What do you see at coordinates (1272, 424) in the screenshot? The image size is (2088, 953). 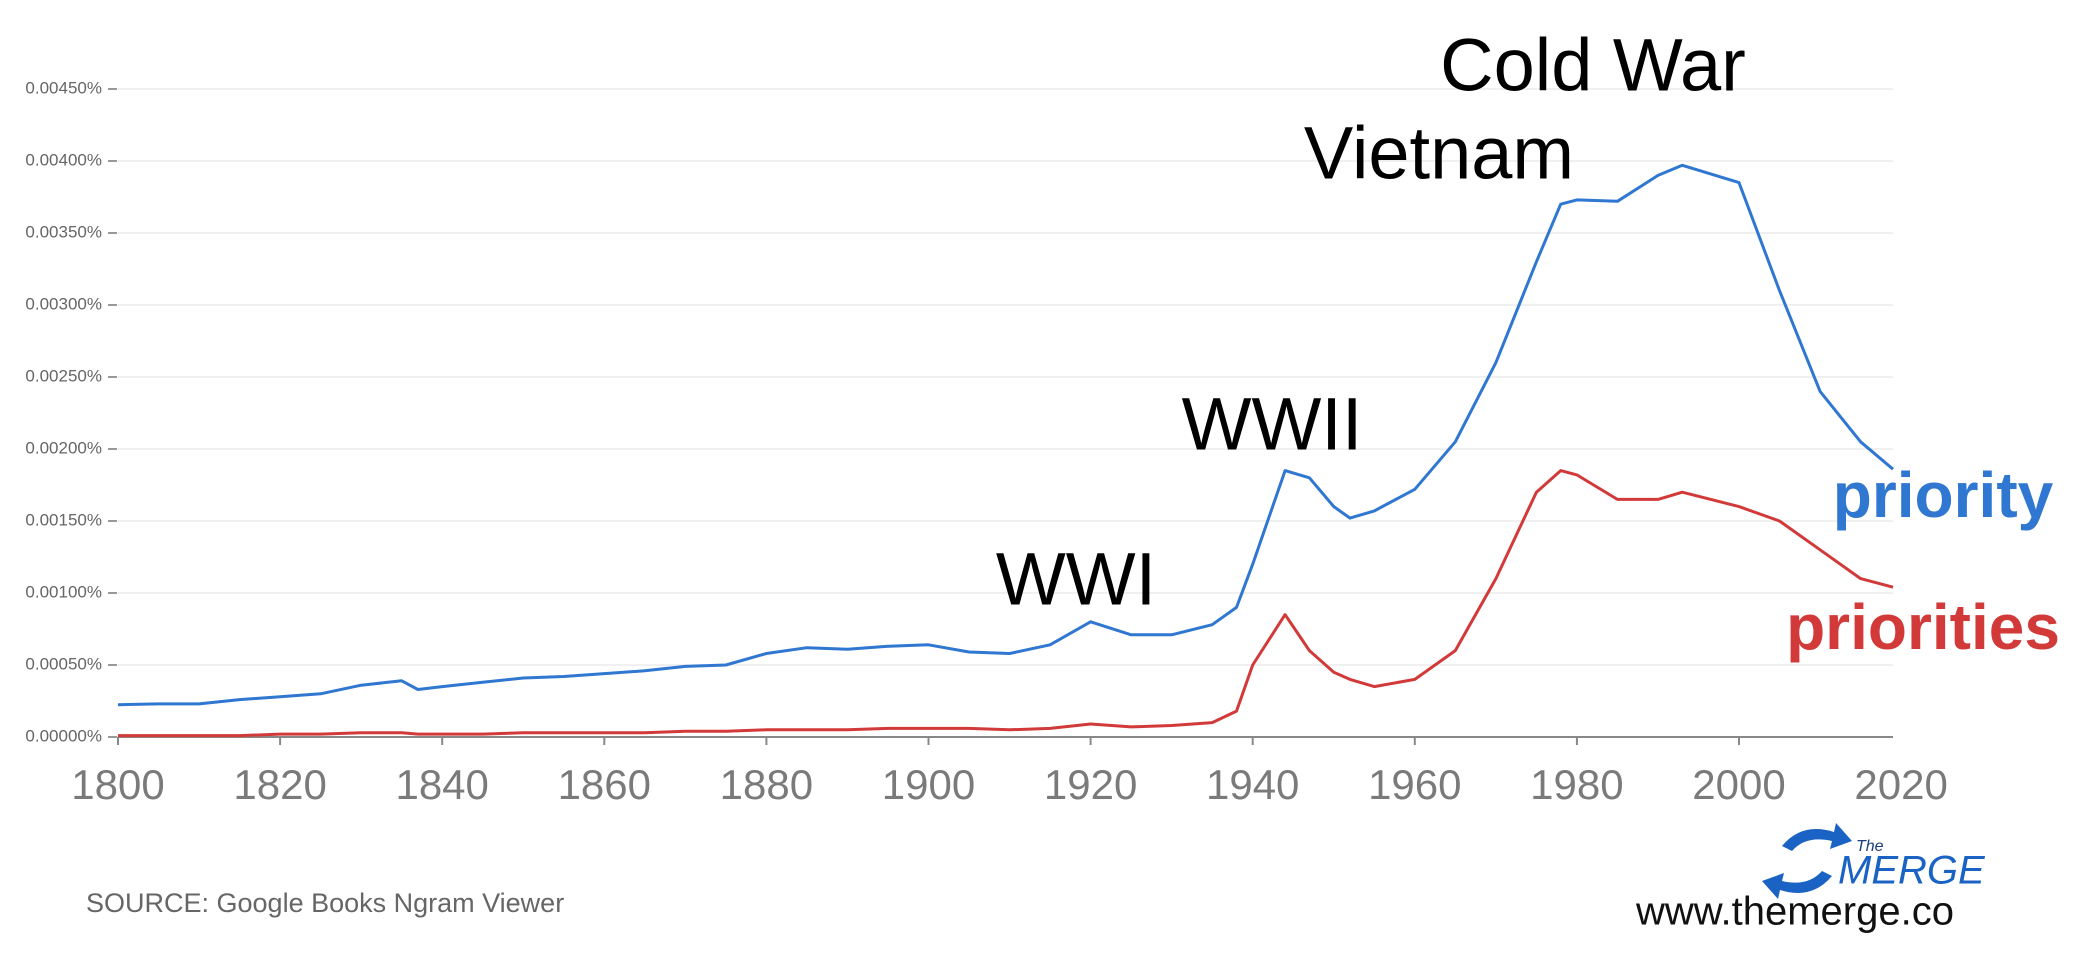 I see `annotation: WWII` at bounding box center [1272, 424].